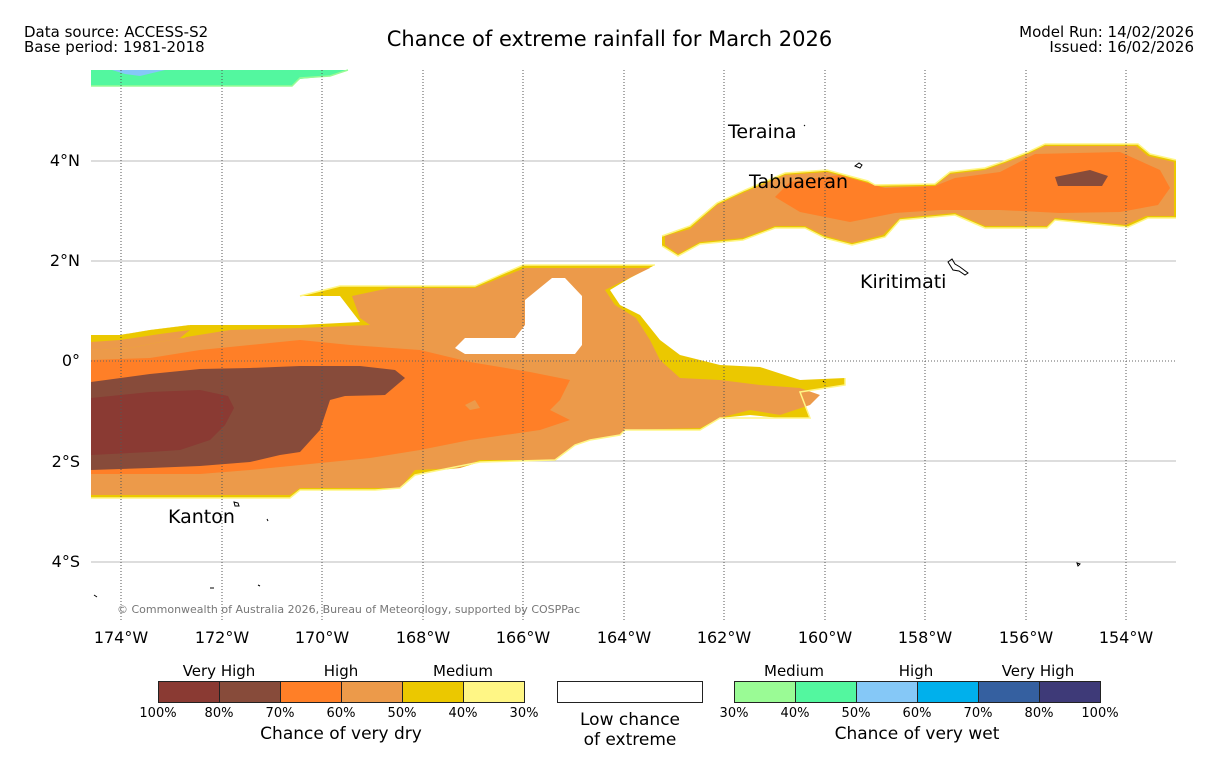 The width and height of the screenshot is (1219, 758). I want to click on wet-group-very-high: Very High, so click(1038, 671).